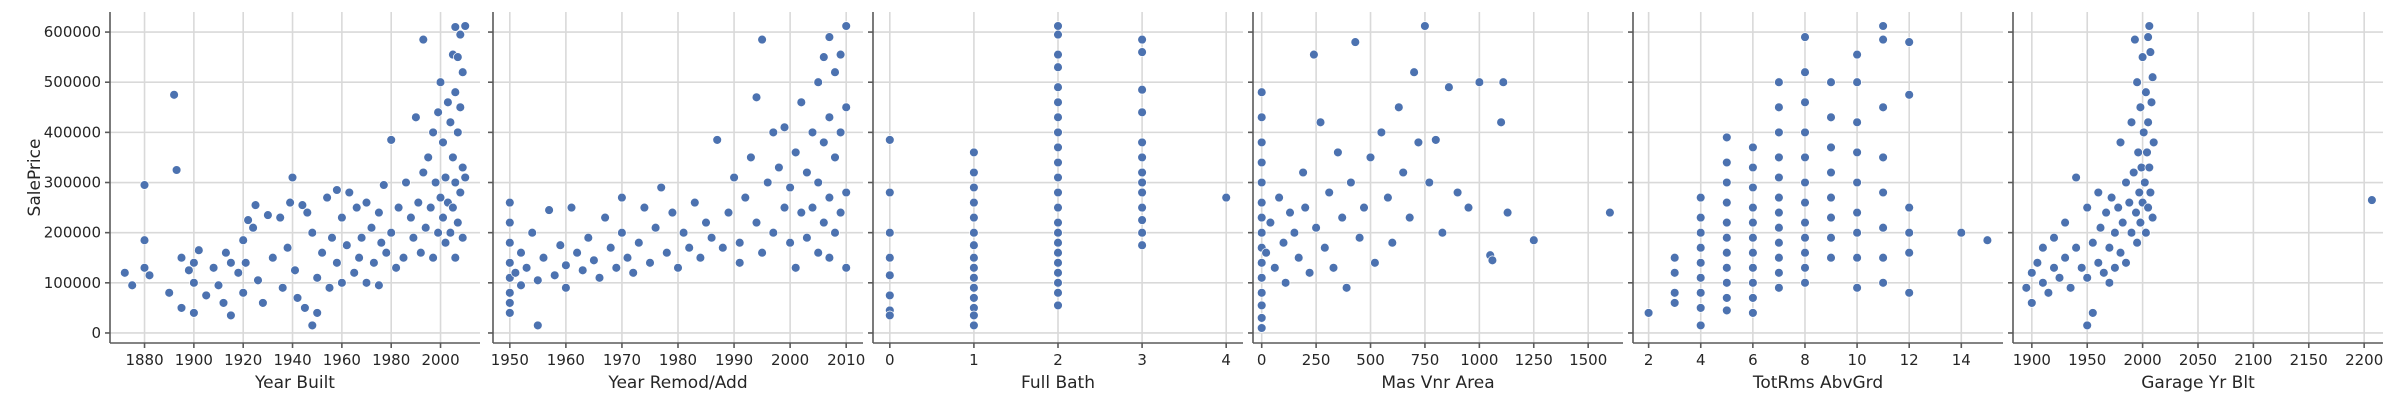  Describe the element at coordinates (35, 178) in the screenshot. I see `y-axis-label: SalePrice` at that location.